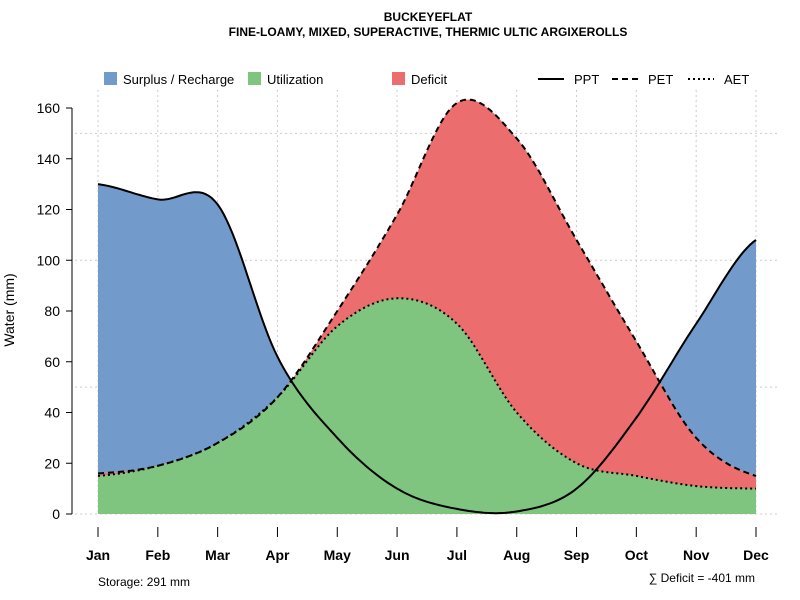 The width and height of the screenshot is (800, 600). Describe the element at coordinates (397, 555) in the screenshot. I see `x-tick-label: Jun` at that location.